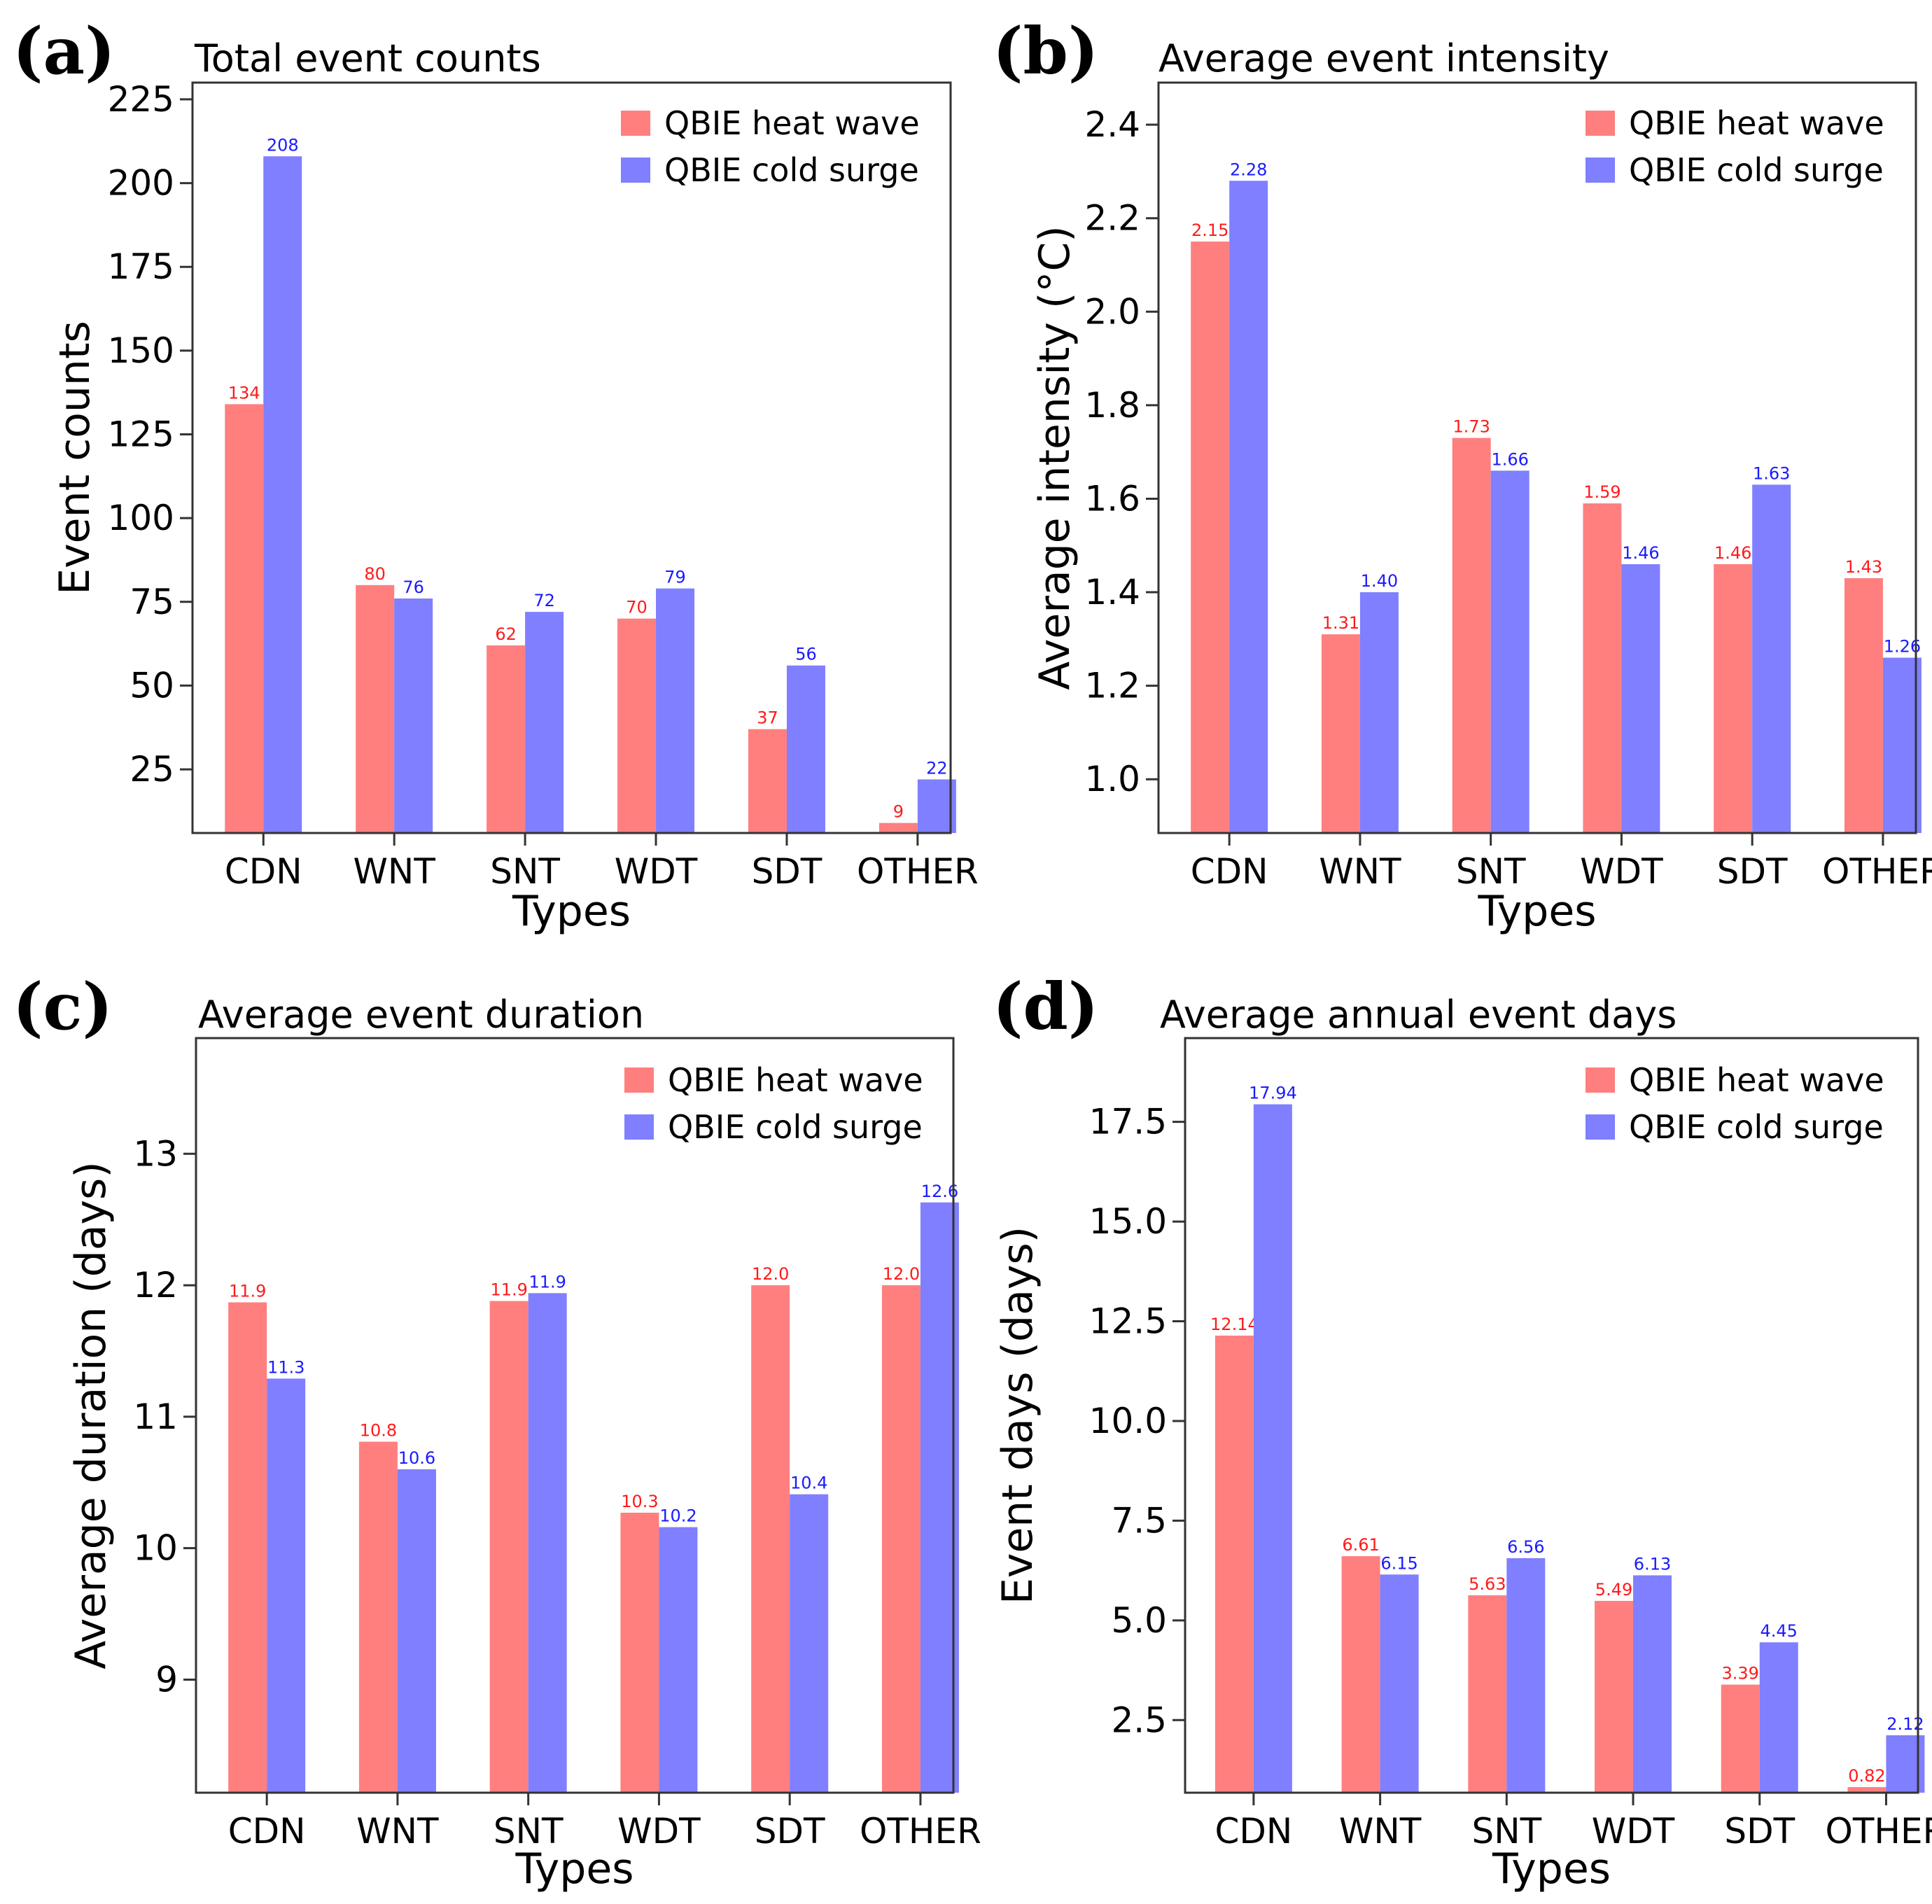 This screenshot has width=1932, height=1904. What do you see at coordinates (677, 1516) in the screenshot?
I see `cold-surge-data-label: 10.2` at bounding box center [677, 1516].